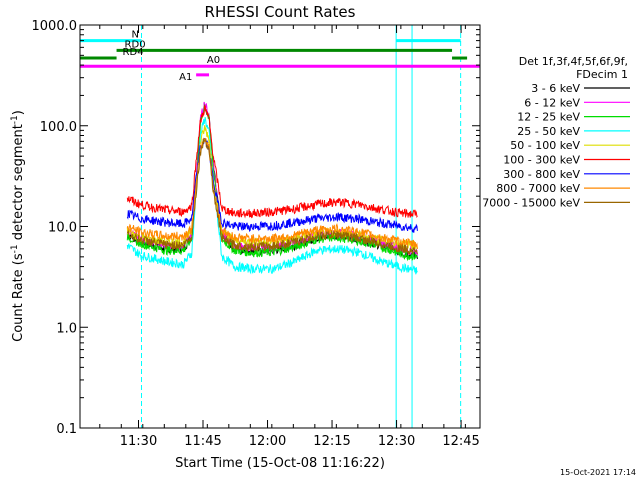 This screenshot has width=640, height=480. I want to click on y-axis-label-part: Count Rate (s, so click(18, 297).